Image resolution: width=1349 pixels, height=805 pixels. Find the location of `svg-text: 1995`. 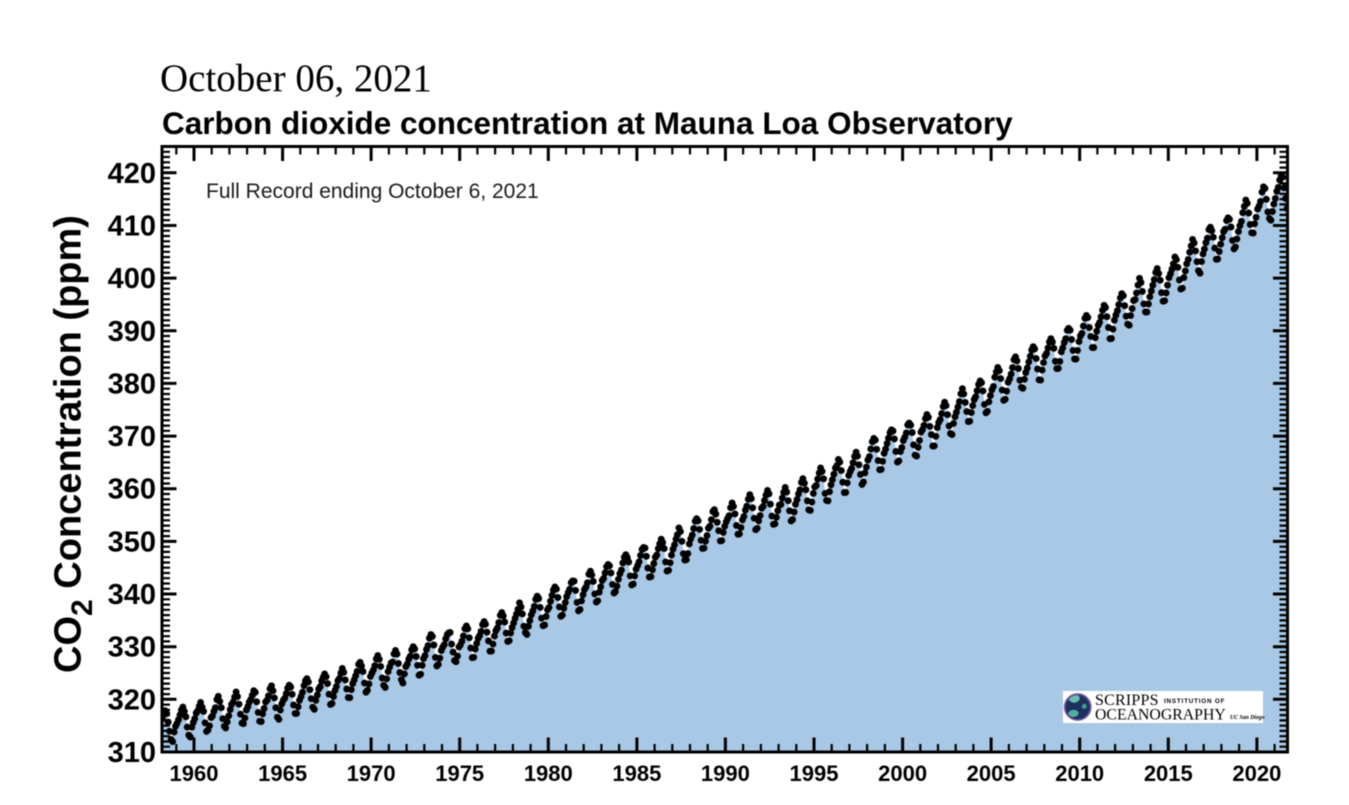

svg-text: 1995 is located at coordinates (814, 773).